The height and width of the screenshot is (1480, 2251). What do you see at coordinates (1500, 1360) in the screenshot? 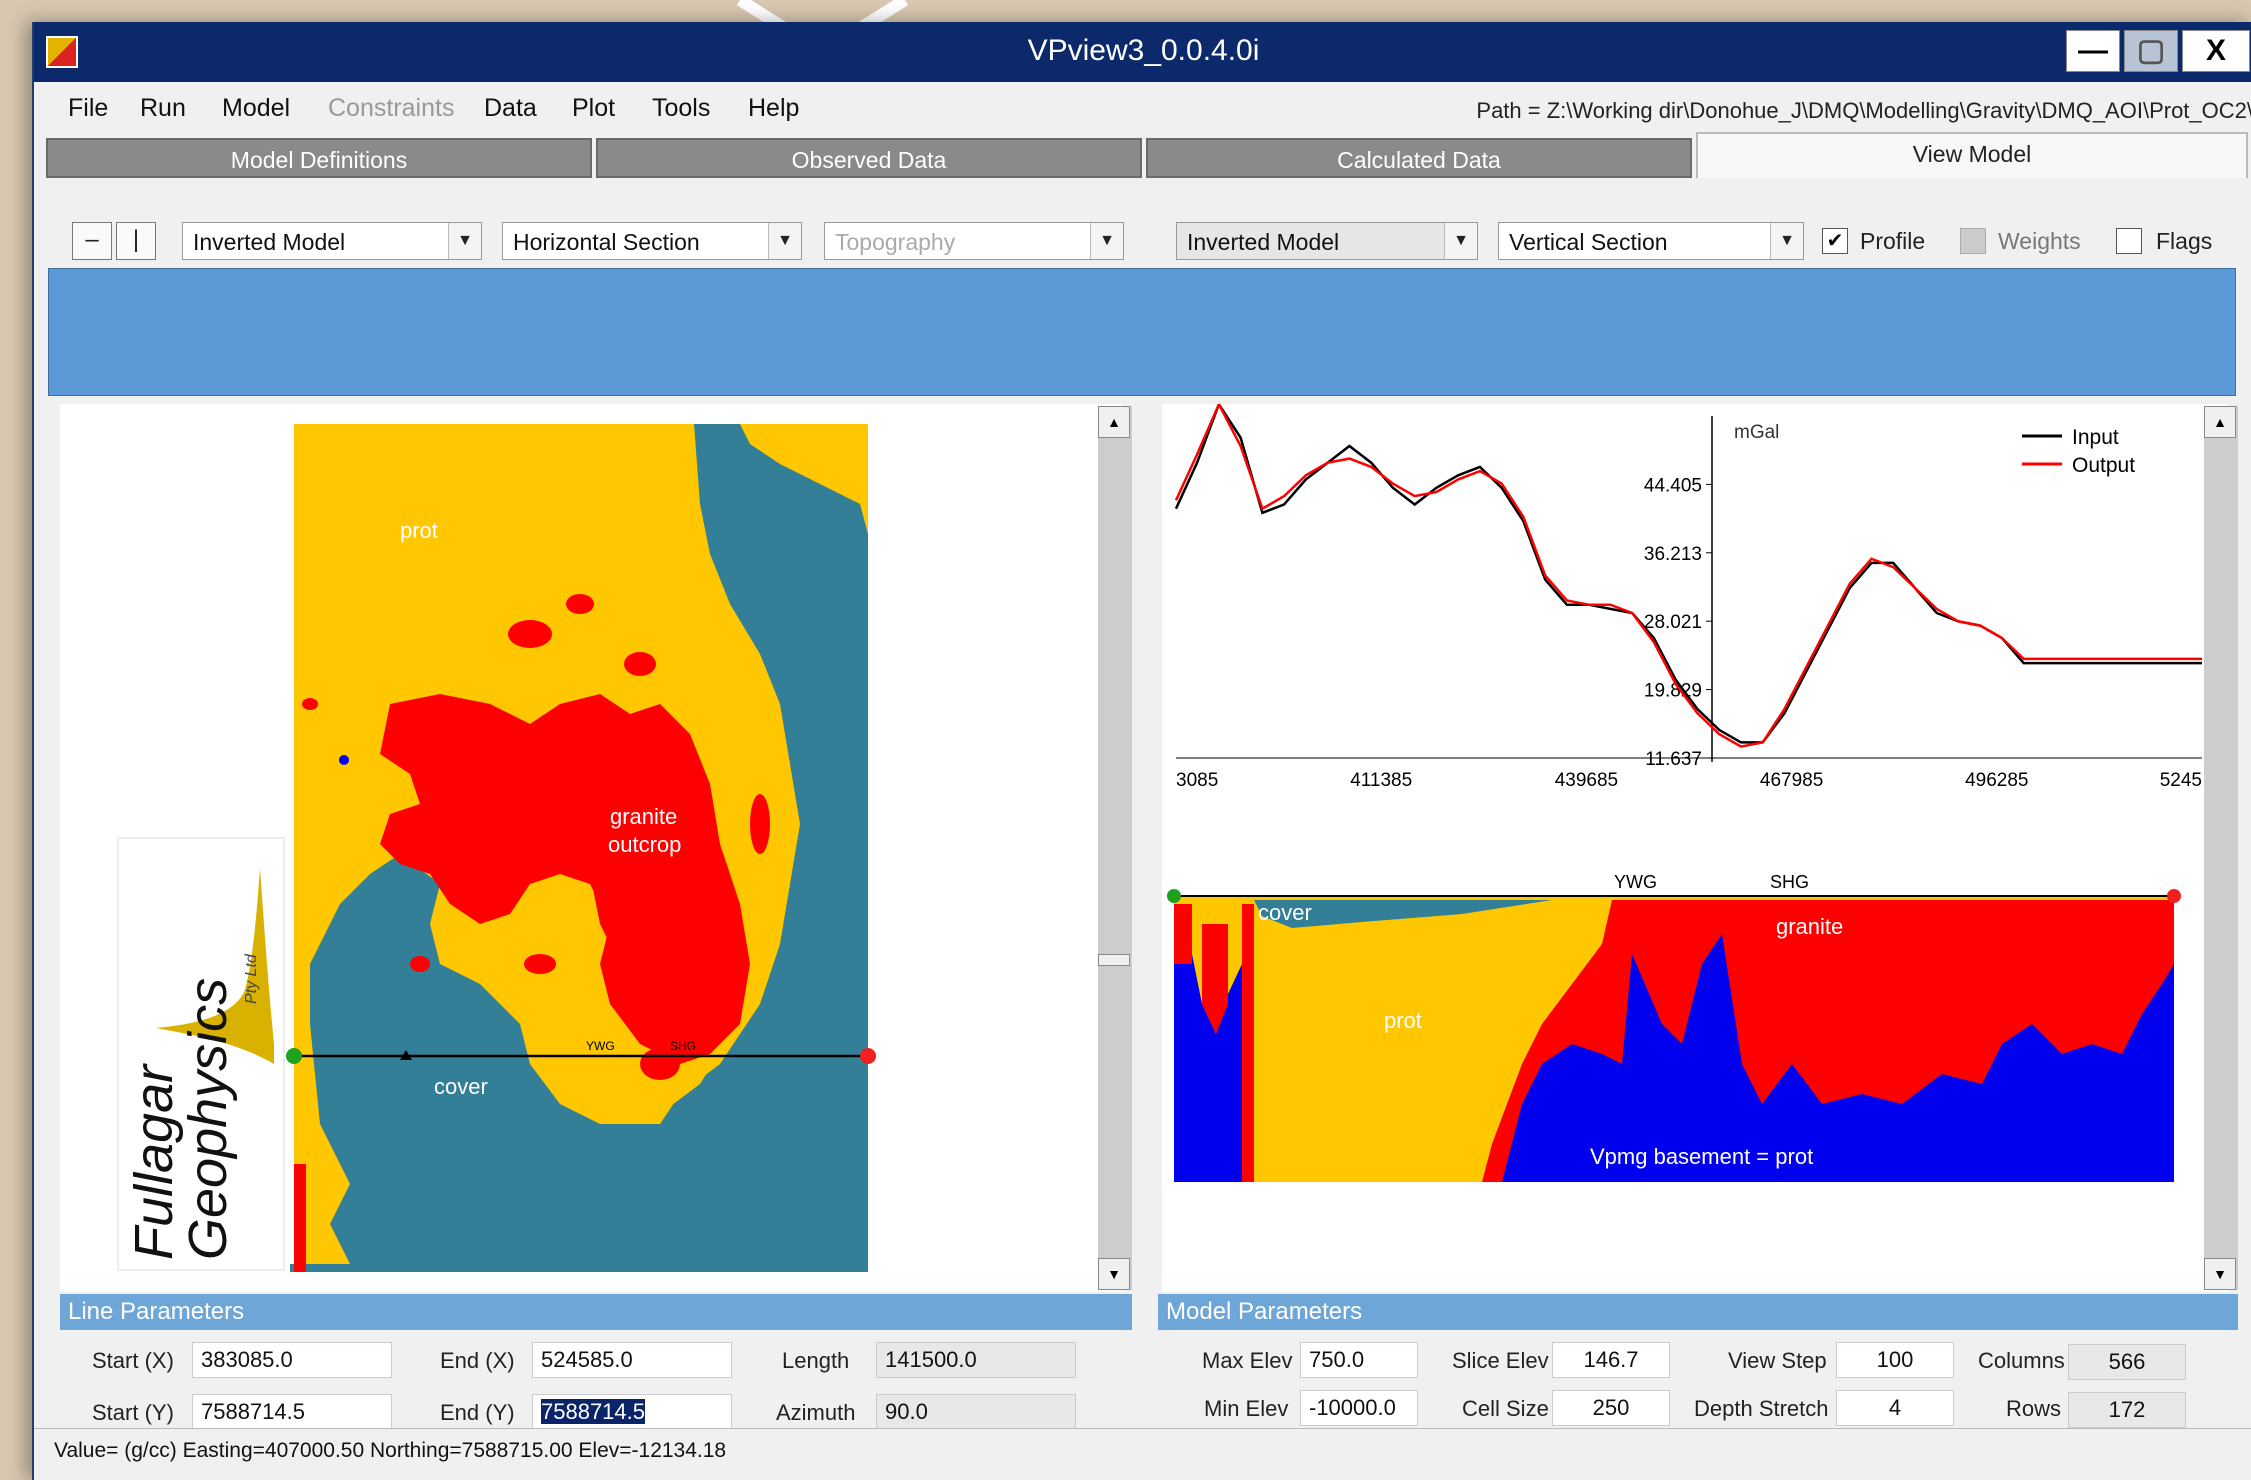
I see `slice-elev-label: Slice Elev` at bounding box center [1500, 1360].